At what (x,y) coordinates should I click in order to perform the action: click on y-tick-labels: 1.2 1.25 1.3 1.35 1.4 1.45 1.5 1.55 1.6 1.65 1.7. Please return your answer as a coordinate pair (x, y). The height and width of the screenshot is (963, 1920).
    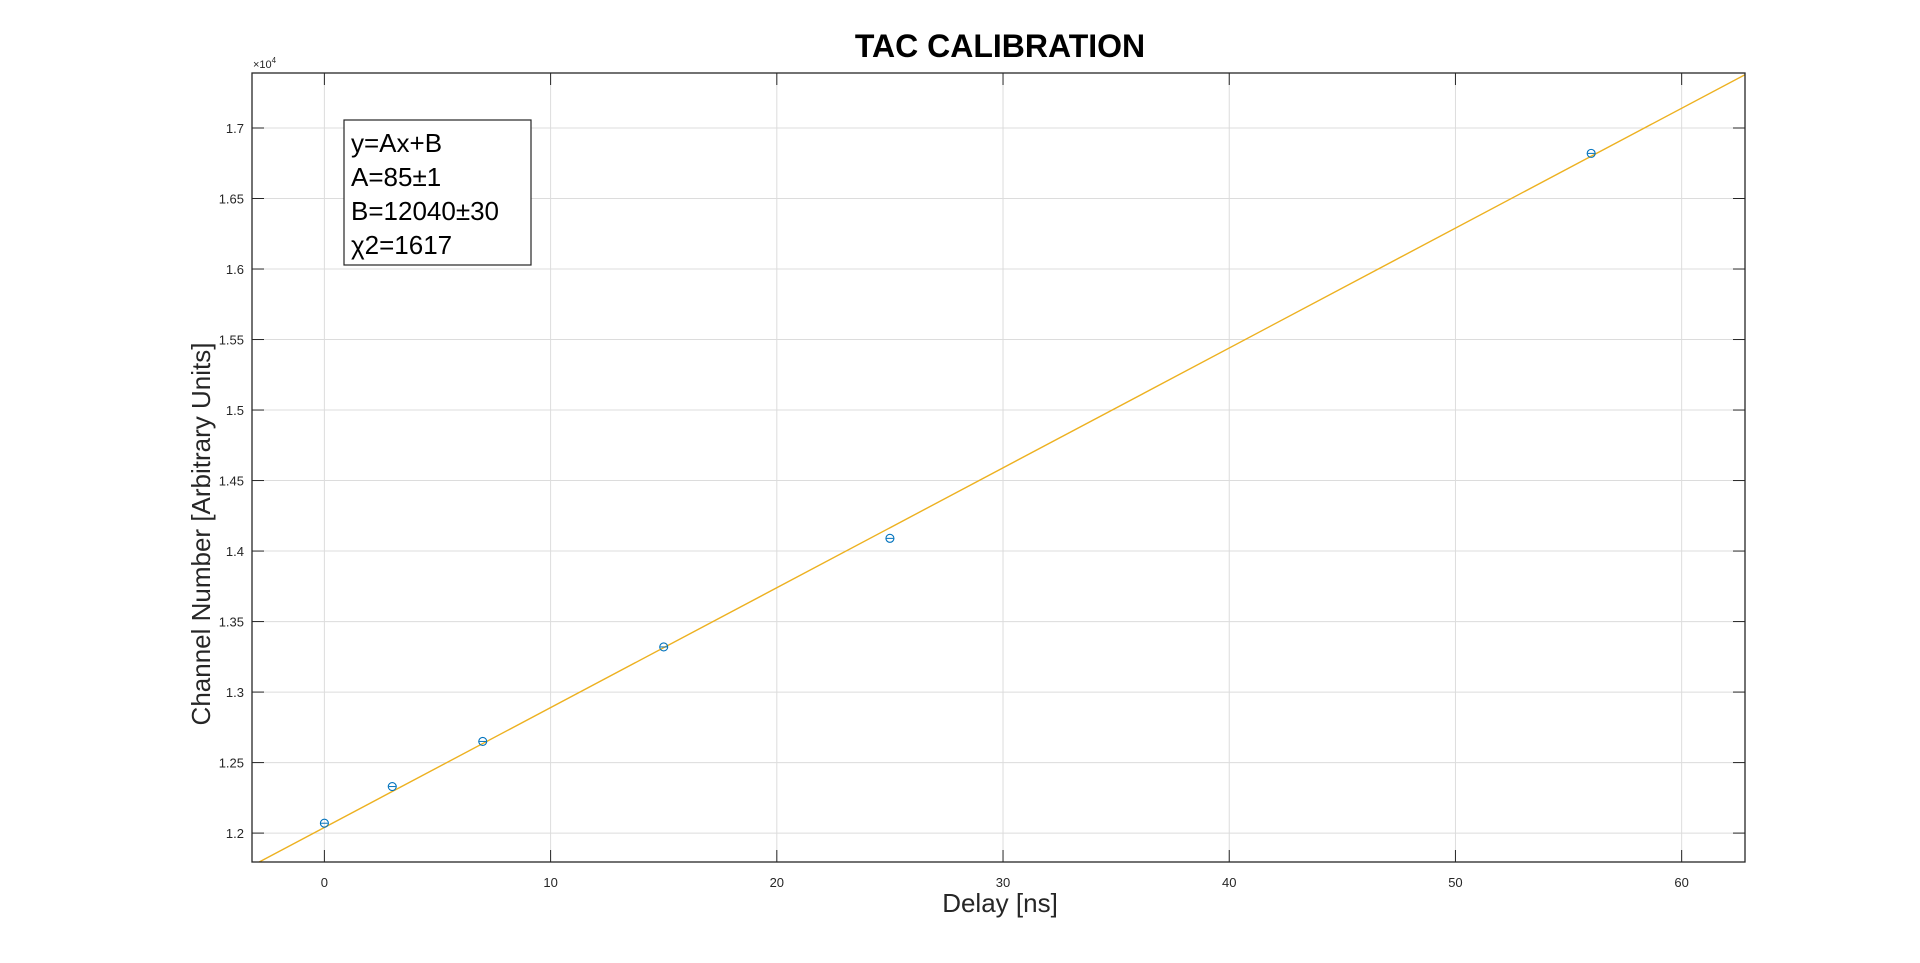
    Looking at the image, I should click on (231, 481).